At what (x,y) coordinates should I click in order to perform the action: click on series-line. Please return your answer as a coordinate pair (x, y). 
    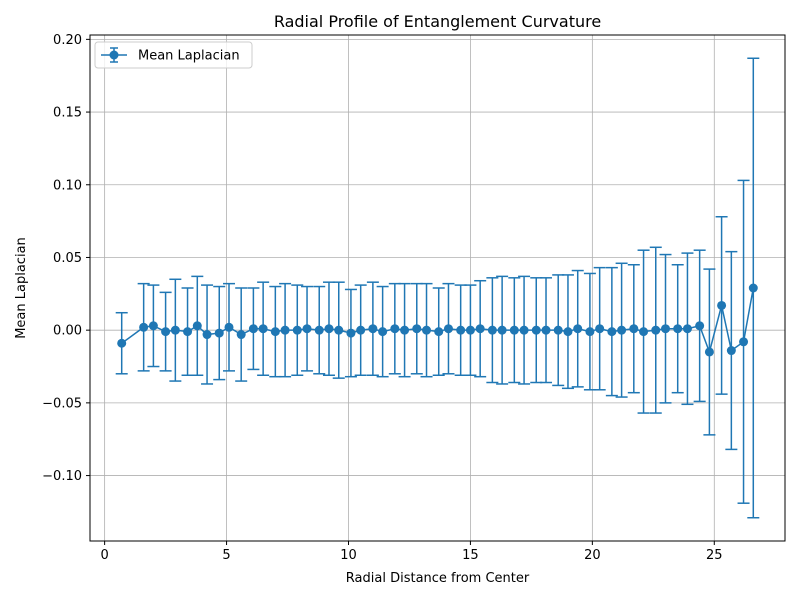
    Looking at the image, I should click on (438, 321).